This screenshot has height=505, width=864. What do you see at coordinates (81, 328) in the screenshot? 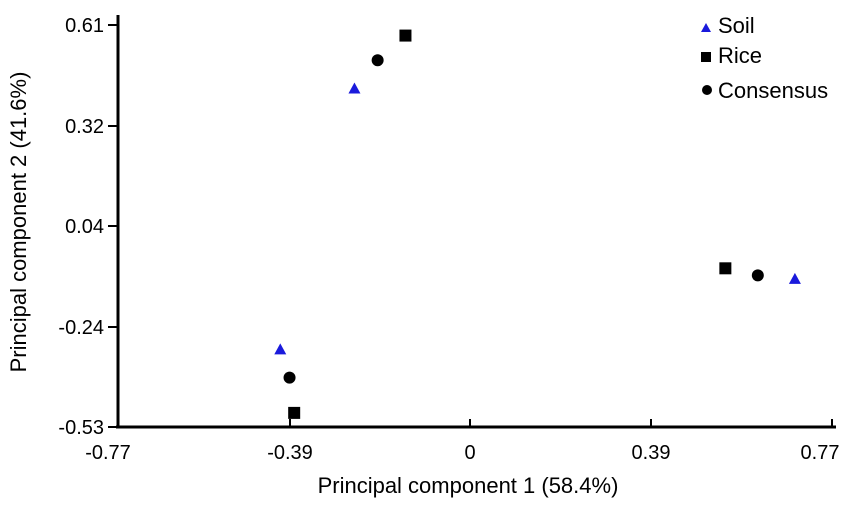
I see `y-tick-label: -0.24` at bounding box center [81, 328].